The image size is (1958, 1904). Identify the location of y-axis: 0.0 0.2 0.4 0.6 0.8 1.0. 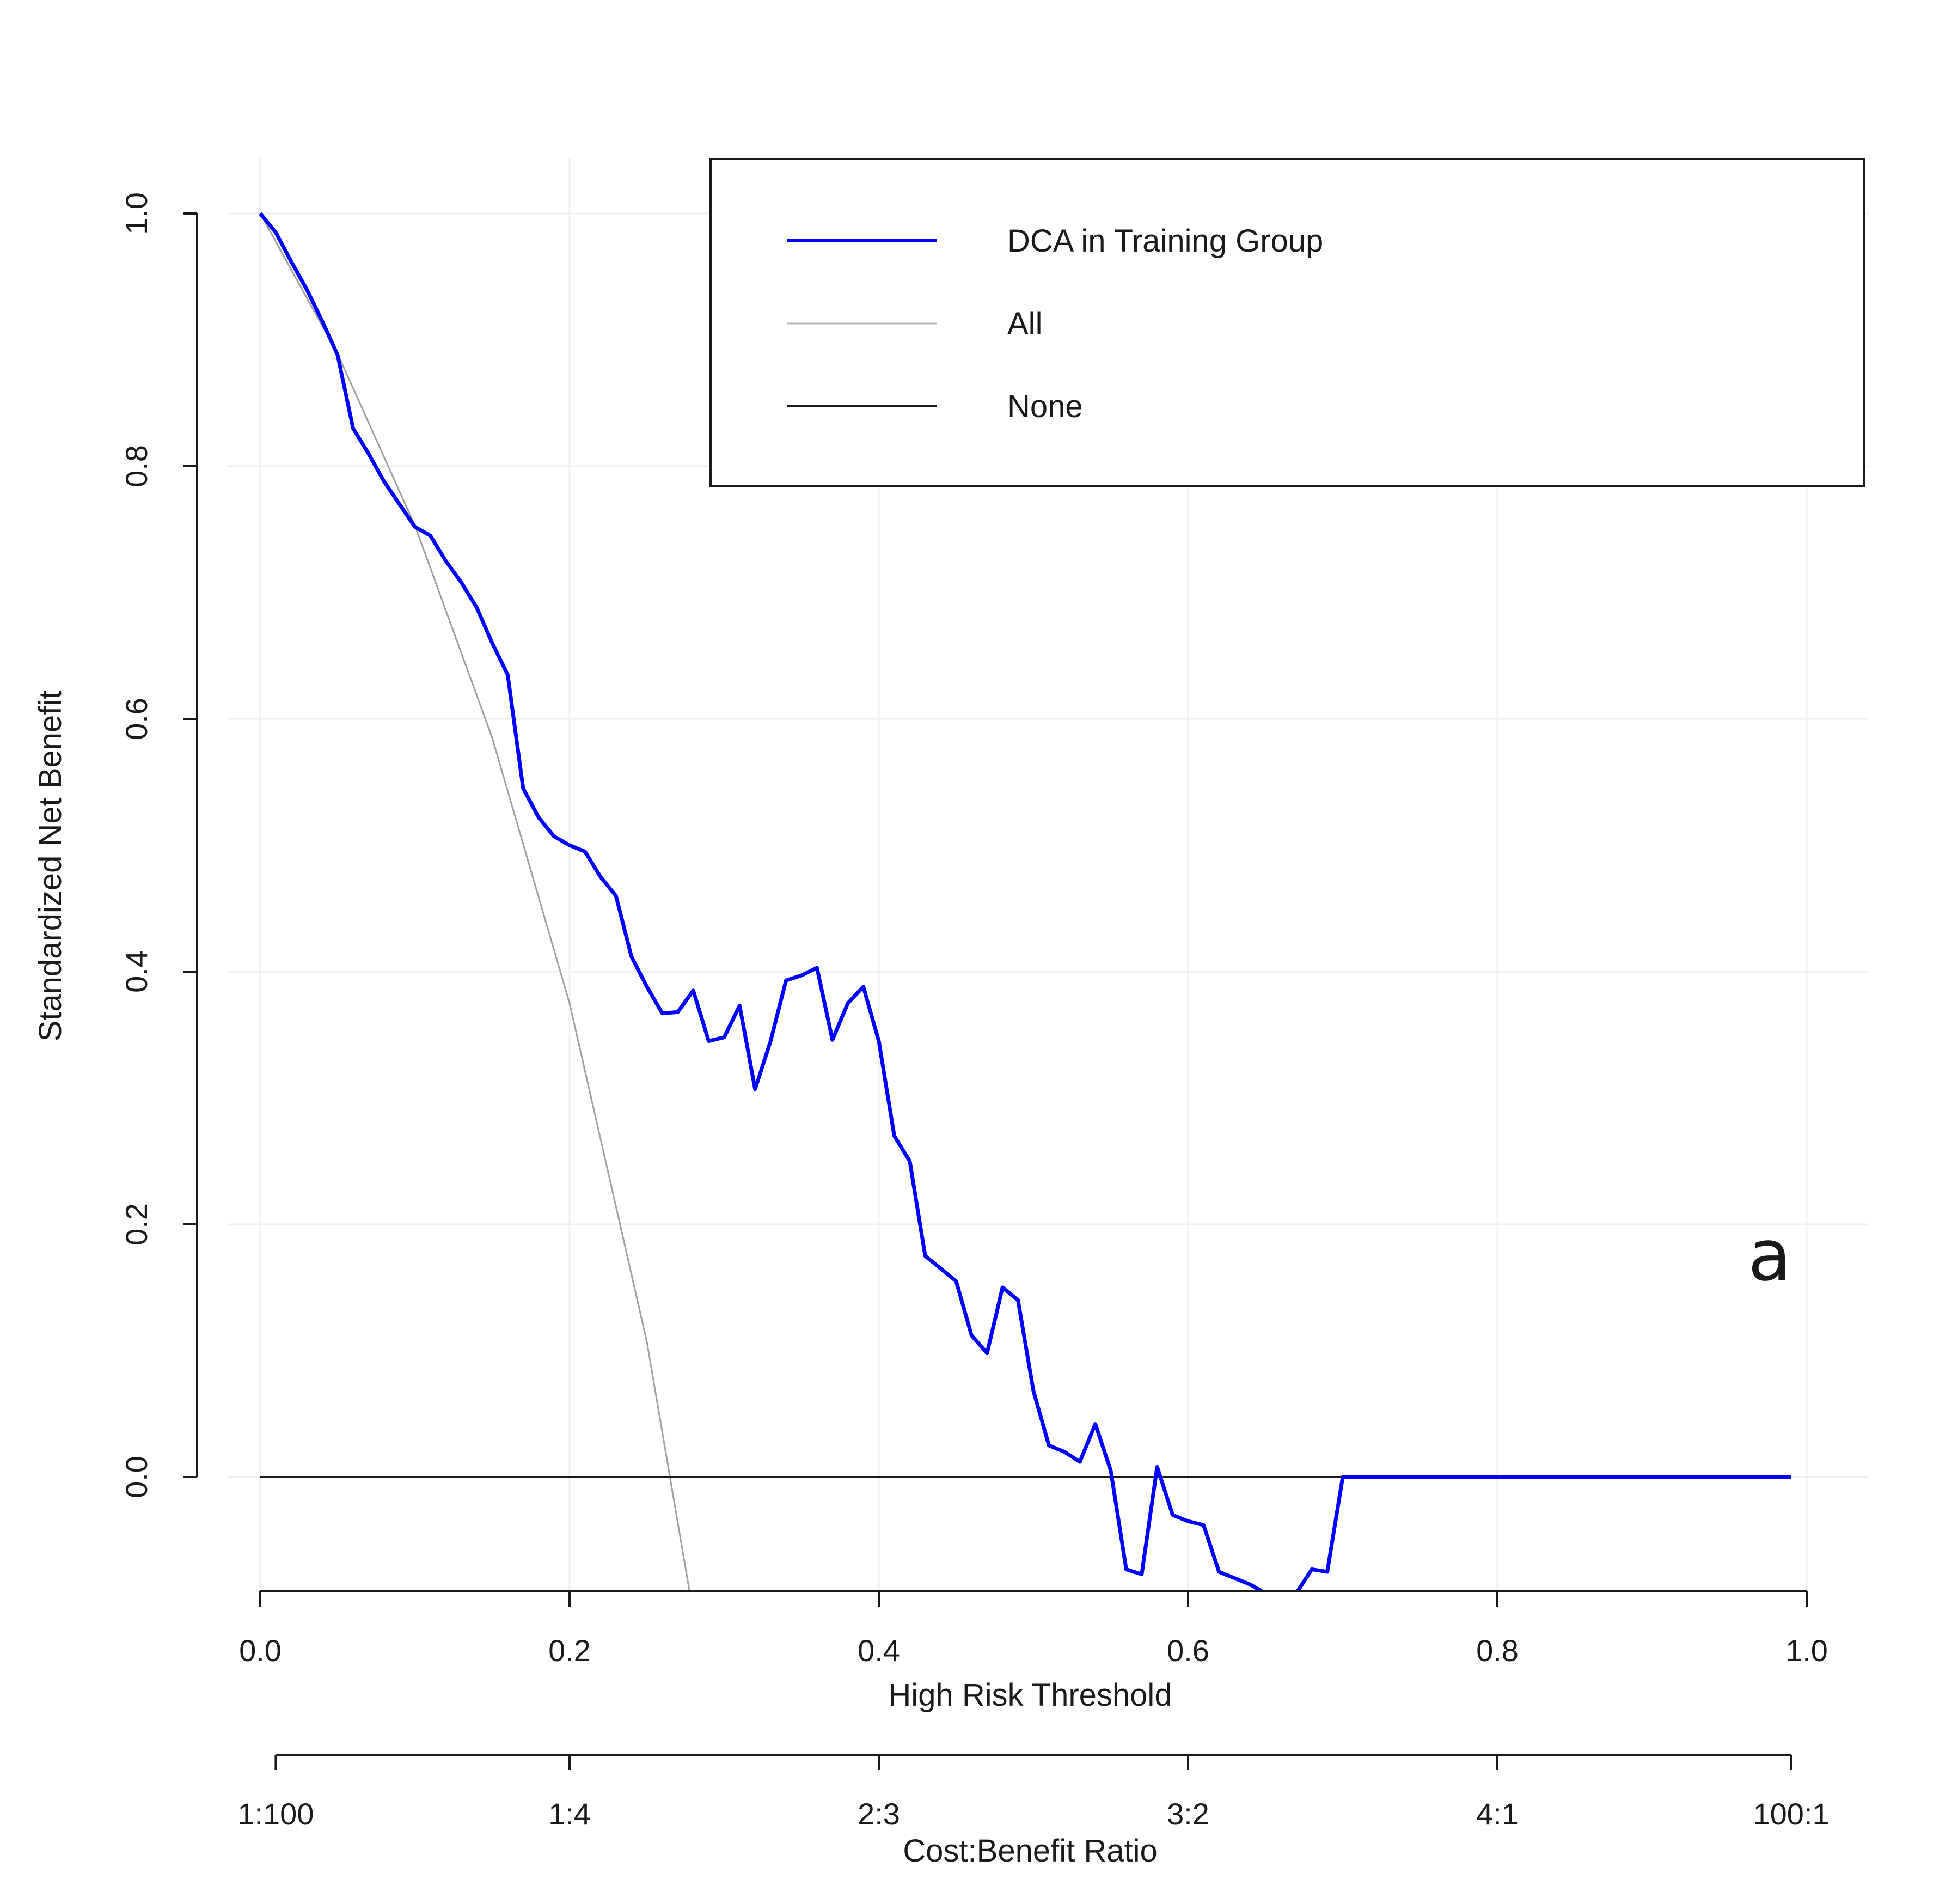
(158, 845).